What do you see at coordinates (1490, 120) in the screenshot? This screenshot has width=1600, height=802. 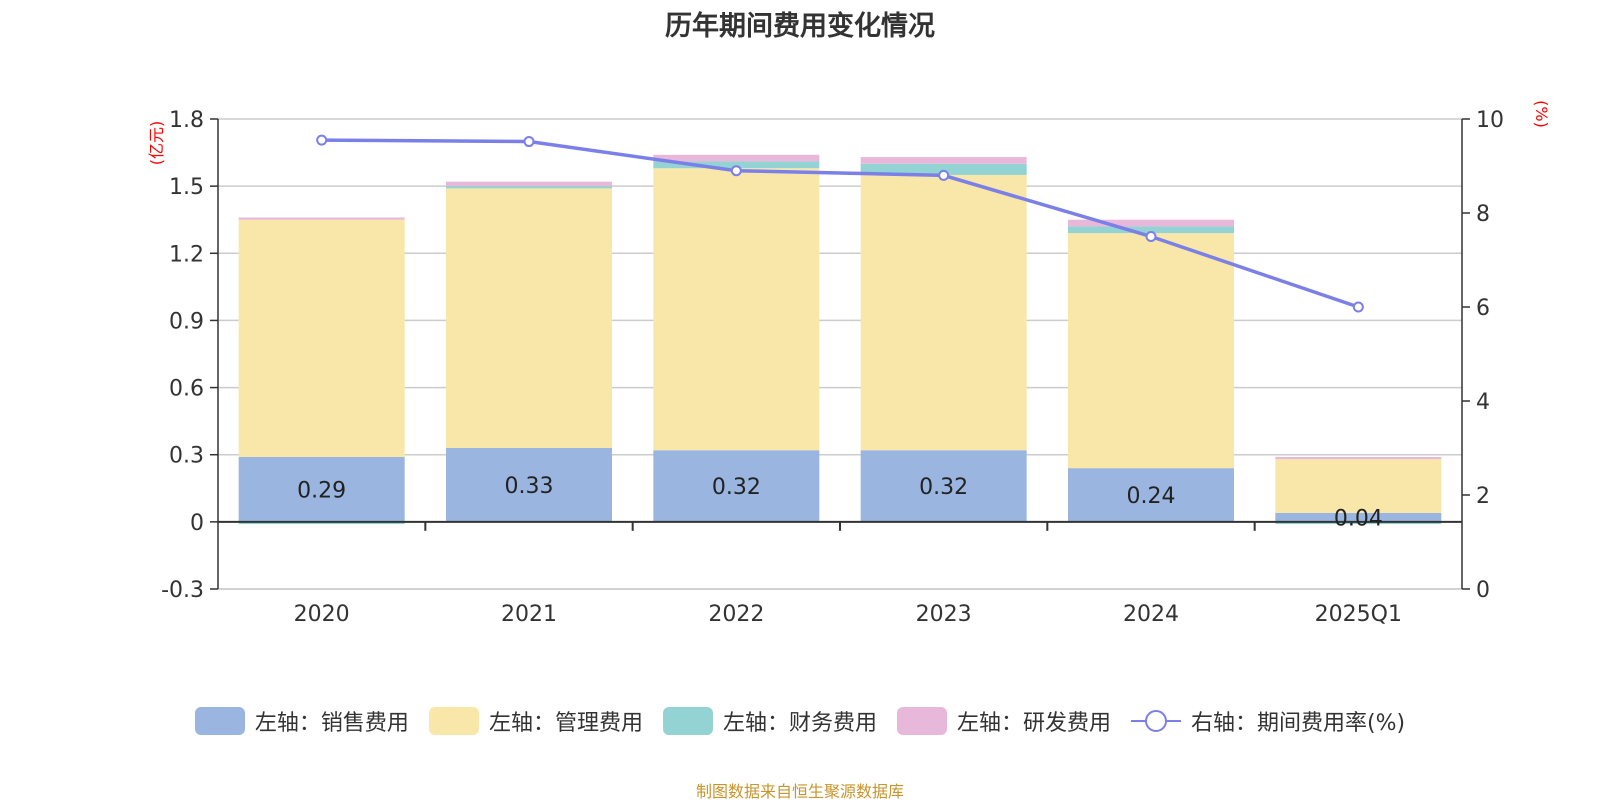 I see `right-tick-label: 10` at bounding box center [1490, 120].